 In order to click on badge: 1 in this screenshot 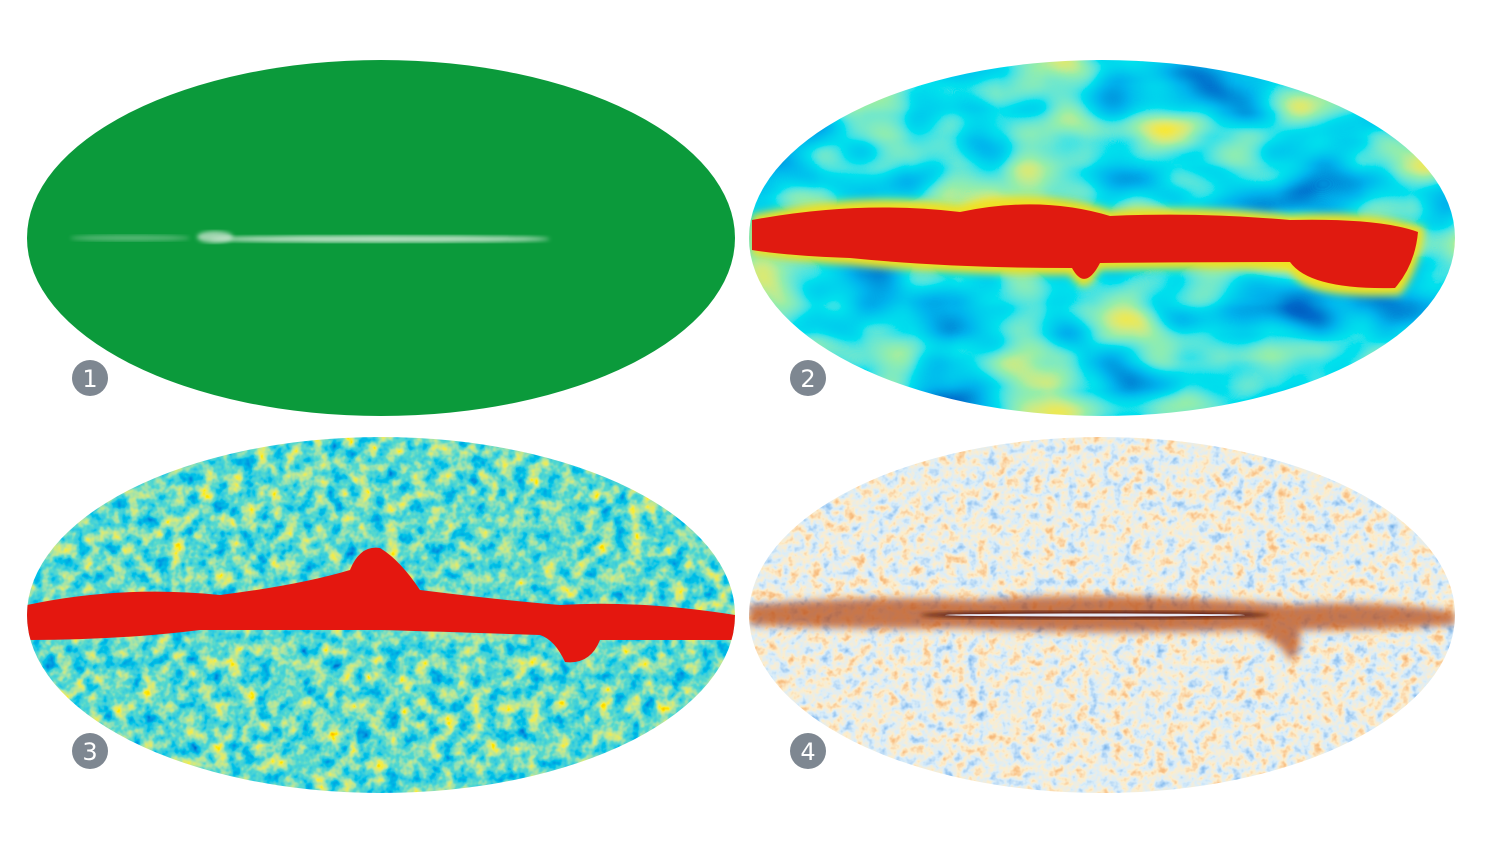, I will do `click(90, 378)`.